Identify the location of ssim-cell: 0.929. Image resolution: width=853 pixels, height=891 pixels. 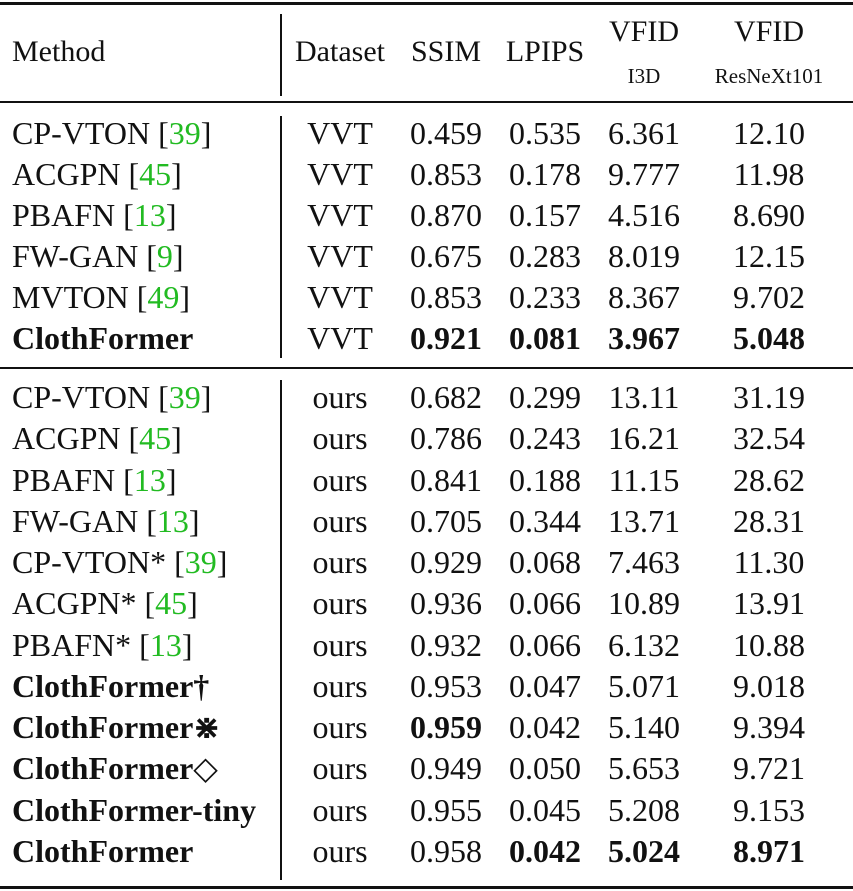
(446, 562).